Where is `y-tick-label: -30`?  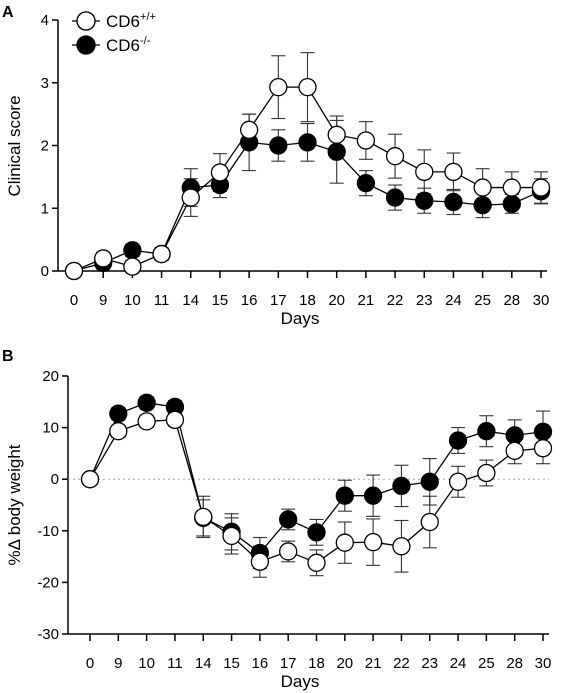
y-tick-label: -30 is located at coordinates (48, 634).